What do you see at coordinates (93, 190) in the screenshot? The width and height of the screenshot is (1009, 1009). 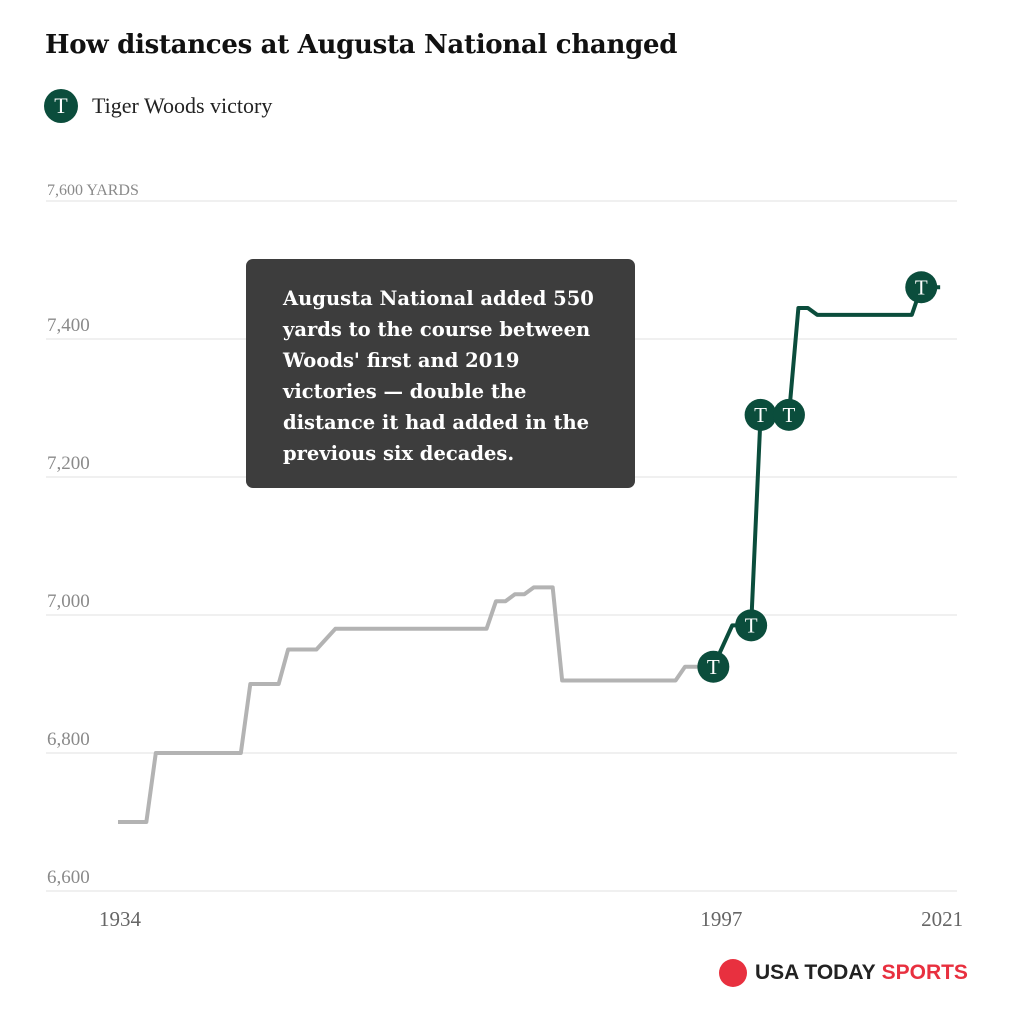 I see `y-tick-label: 7,600 YARDS` at bounding box center [93, 190].